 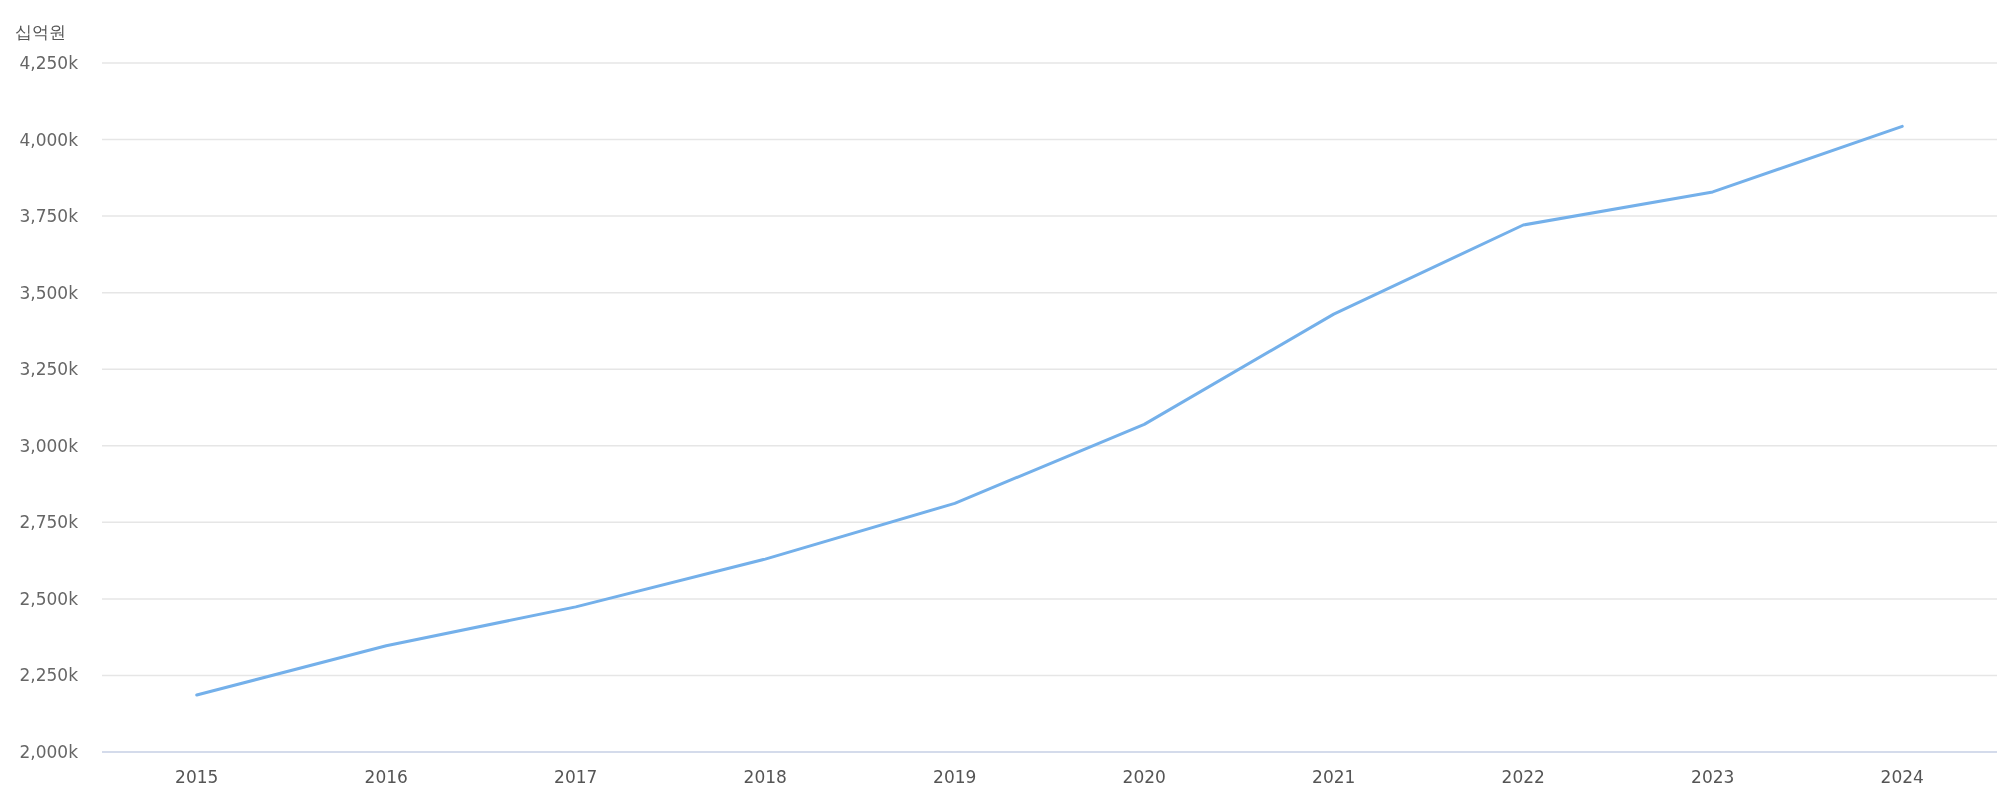 What do you see at coordinates (49, 598) in the screenshot?
I see `y-tick-label: 2,500k` at bounding box center [49, 598].